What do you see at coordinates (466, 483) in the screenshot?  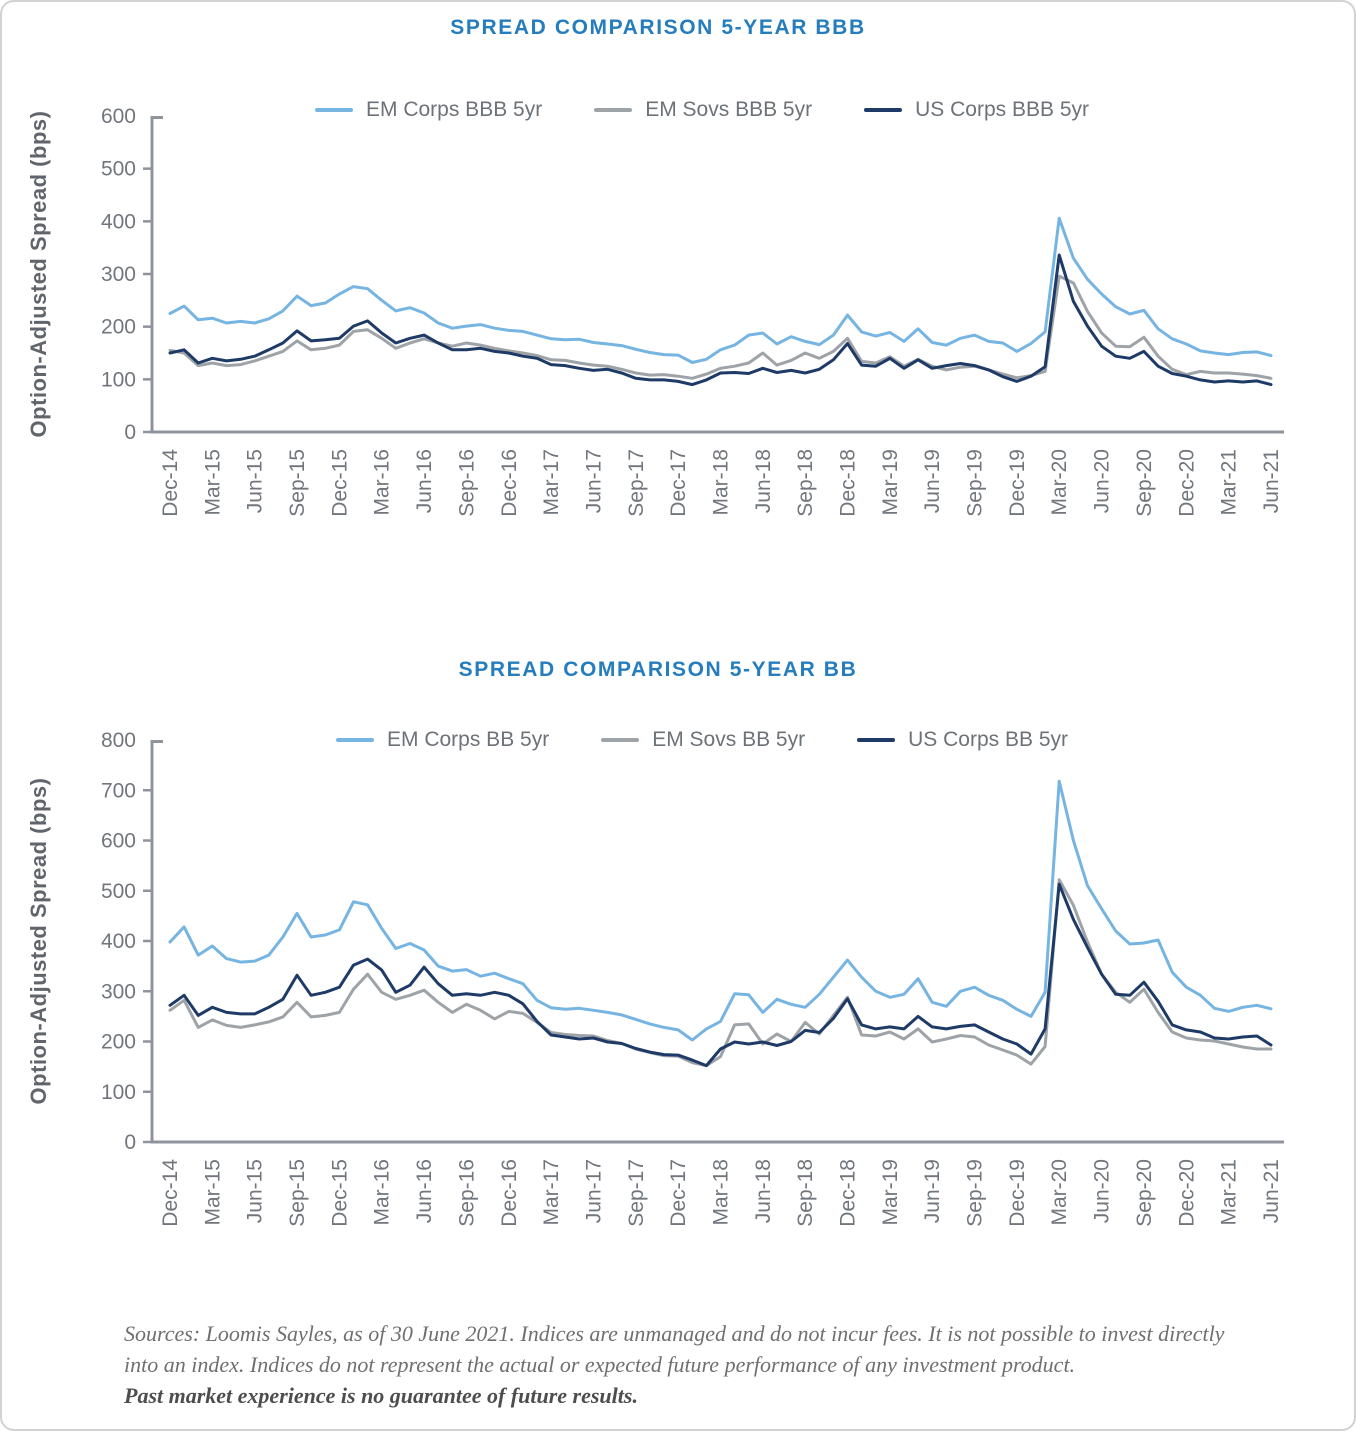 I see `x-tick-label: Sep-16` at bounding box center [466, 483].